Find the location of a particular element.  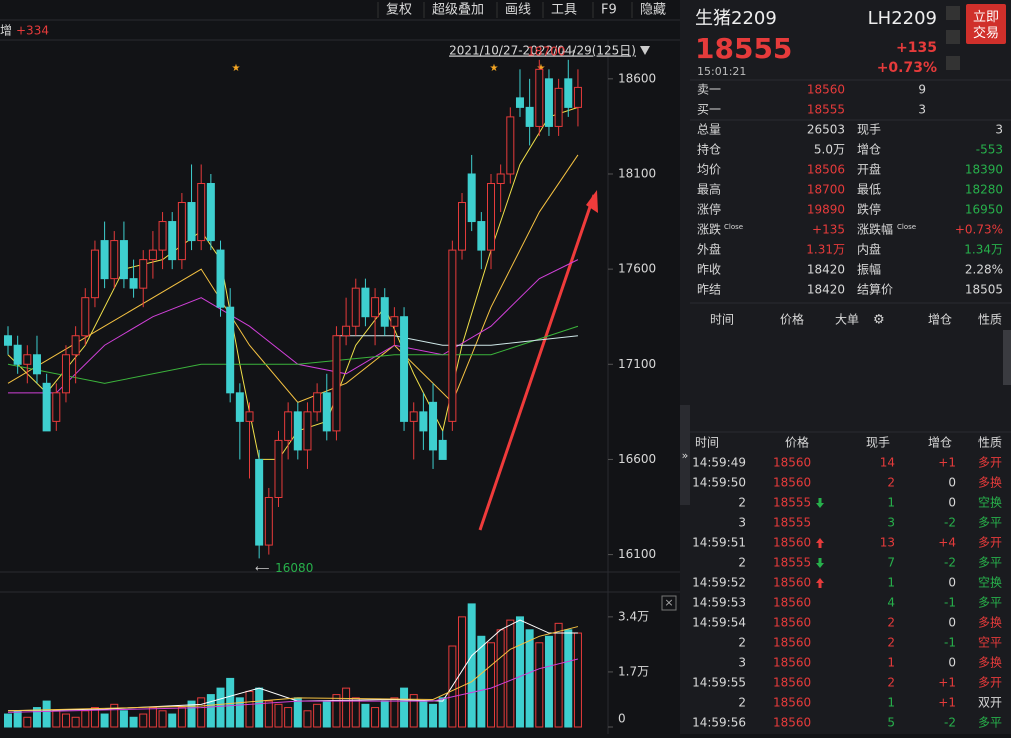

stat-sup: Close is located at coordinates (733, 227).